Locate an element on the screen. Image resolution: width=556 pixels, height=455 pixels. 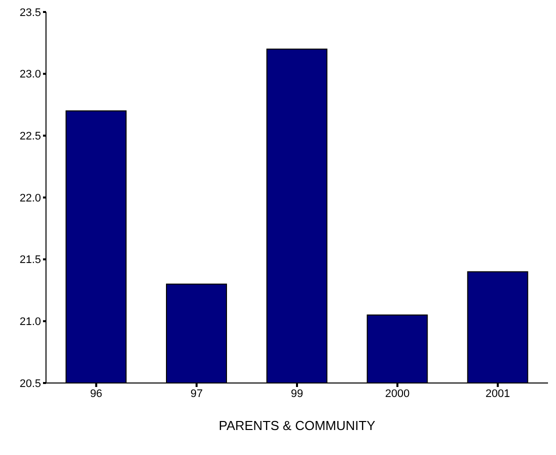
x-tick-label: 97 is located at coordinates (196, 394).